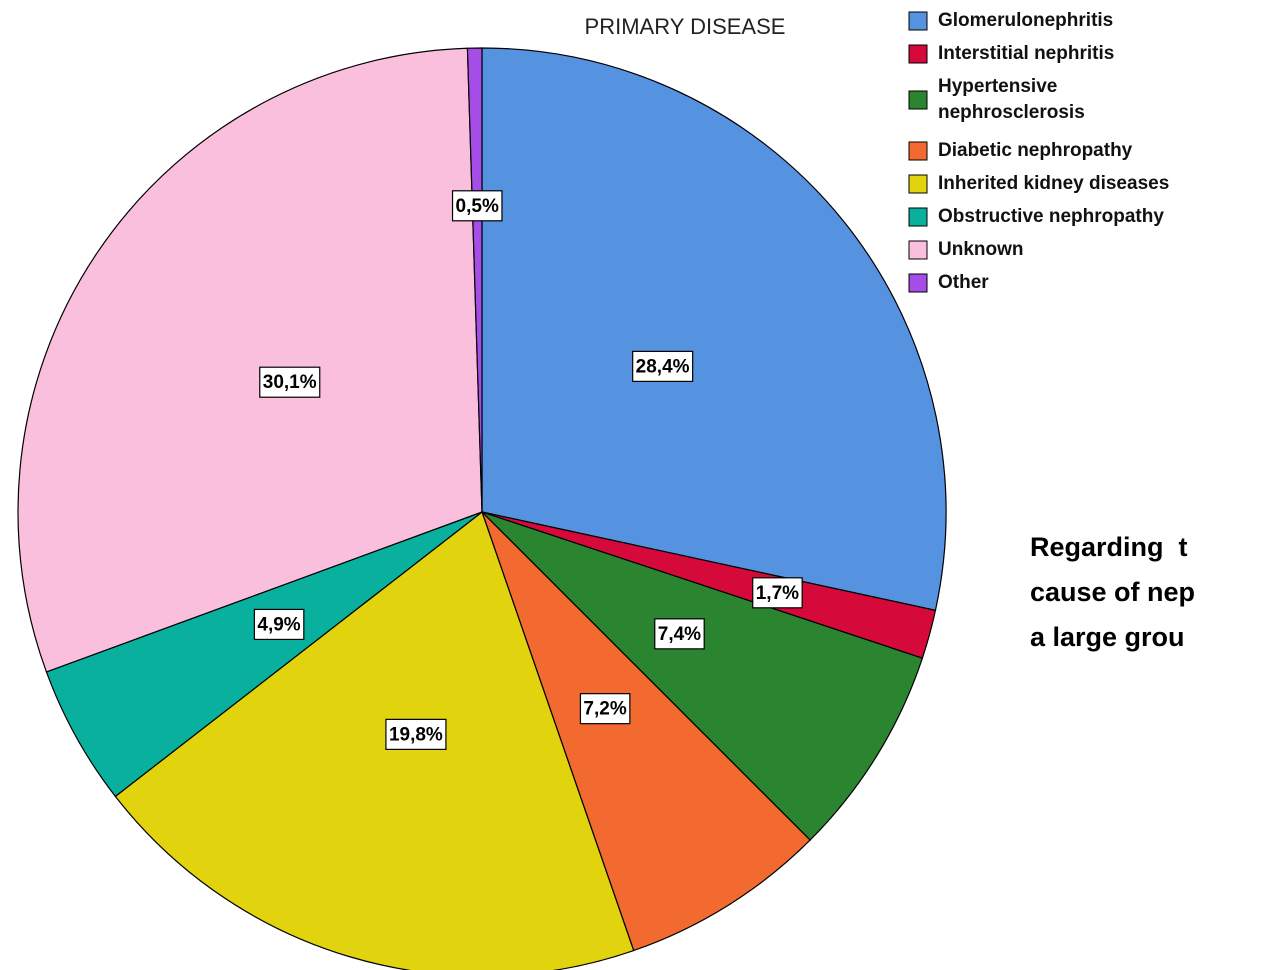 The width and height of the screenshot is (1269, 970). What do you see at coordinates (1051, 216) in the screenshot?
I see `legend-label: Obstructive nephropathy` at bounding box center [1051, 216].